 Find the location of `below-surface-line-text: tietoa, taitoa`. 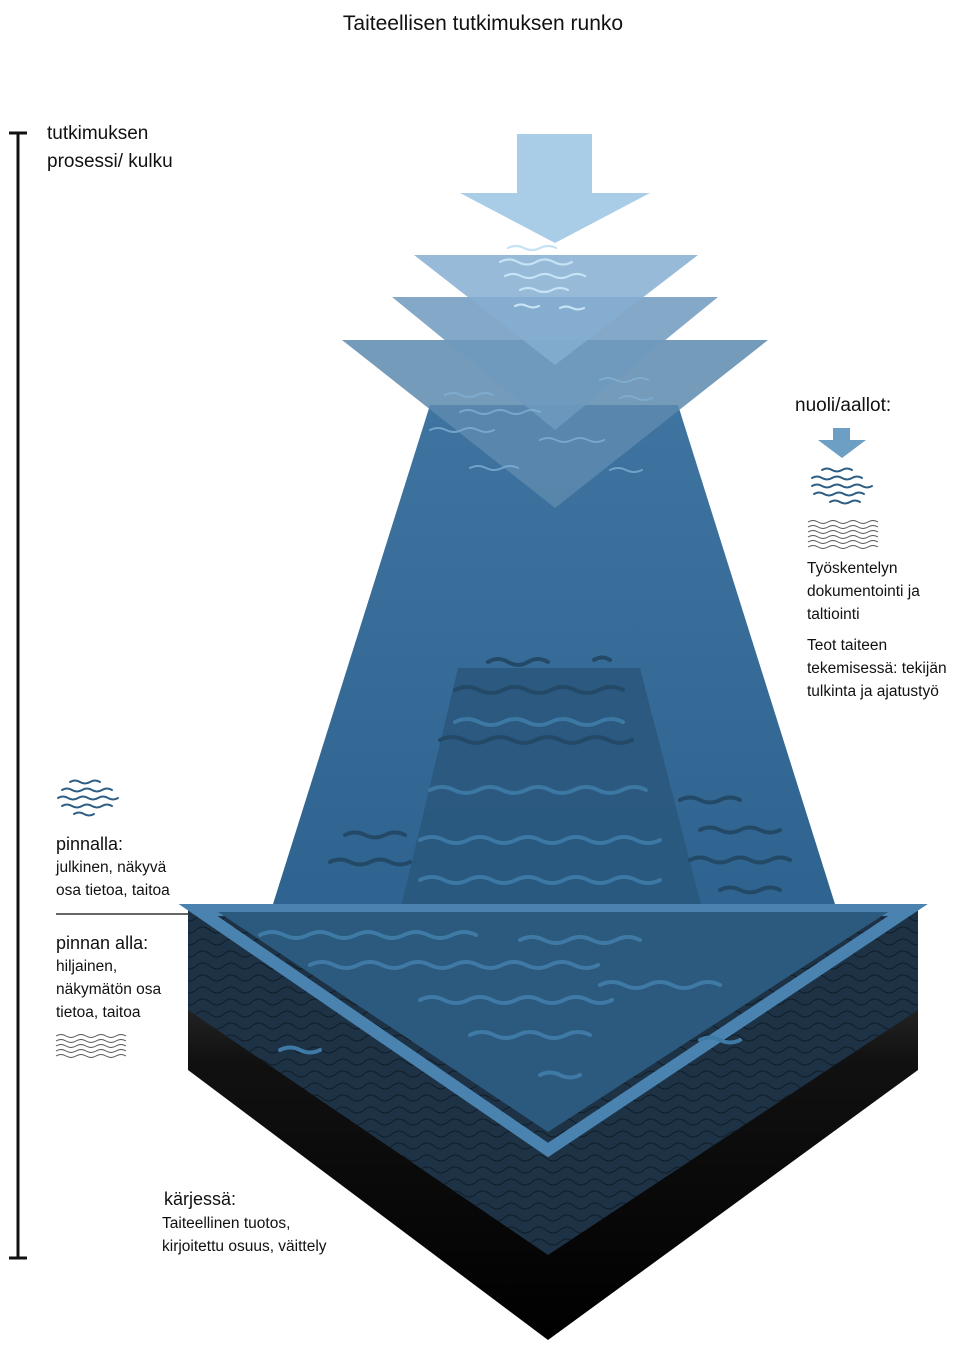

below-surface-line-text: tietoa, taitoa is located at coordinates (98, 1012).